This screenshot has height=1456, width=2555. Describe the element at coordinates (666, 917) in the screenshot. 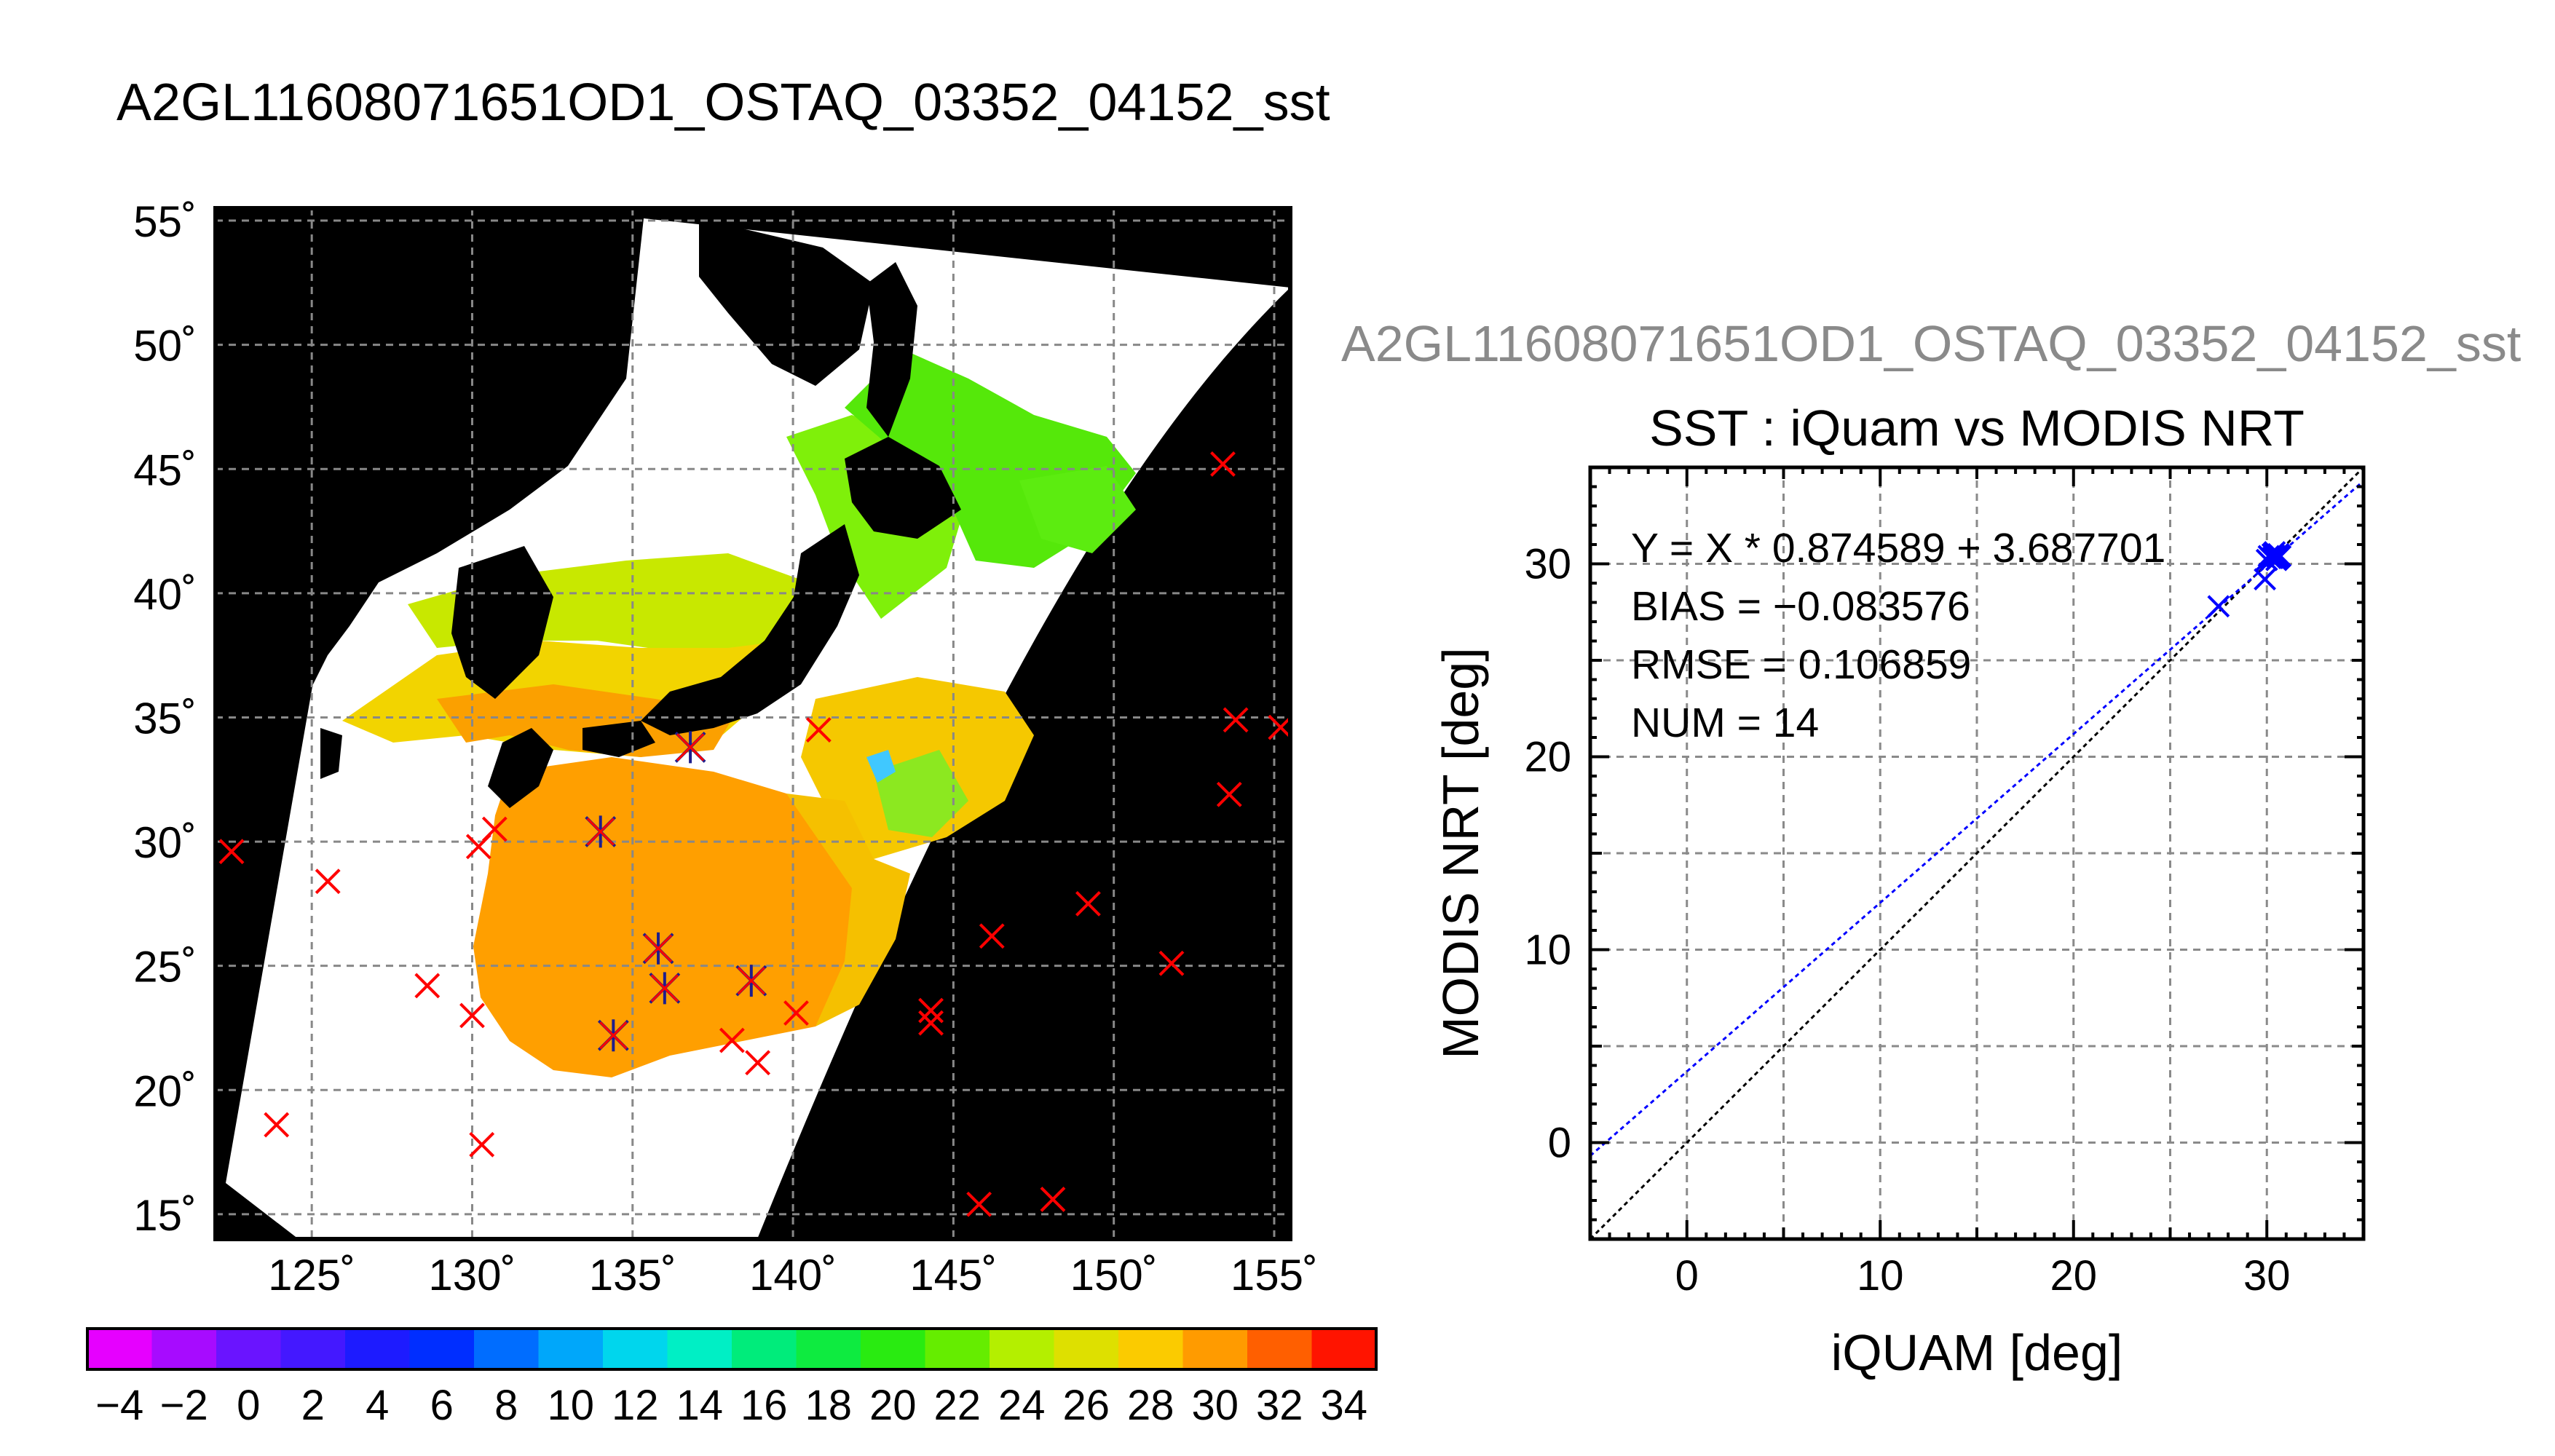

I see `sst-region-south-orange` at that location.